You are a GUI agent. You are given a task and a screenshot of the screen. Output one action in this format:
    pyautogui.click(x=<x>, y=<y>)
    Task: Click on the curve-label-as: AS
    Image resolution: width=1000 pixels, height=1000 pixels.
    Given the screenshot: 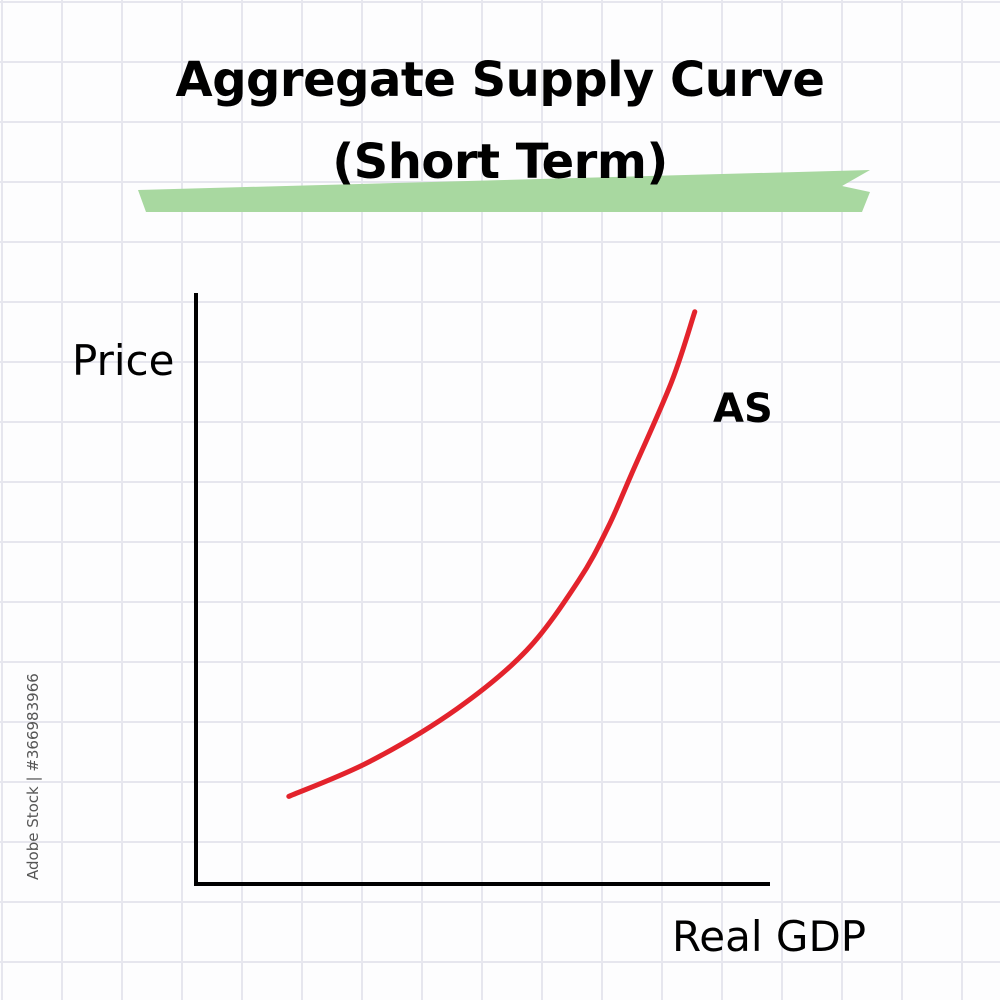 What is the action you would take?
    pyautogui.click(x=743, y=409)
    